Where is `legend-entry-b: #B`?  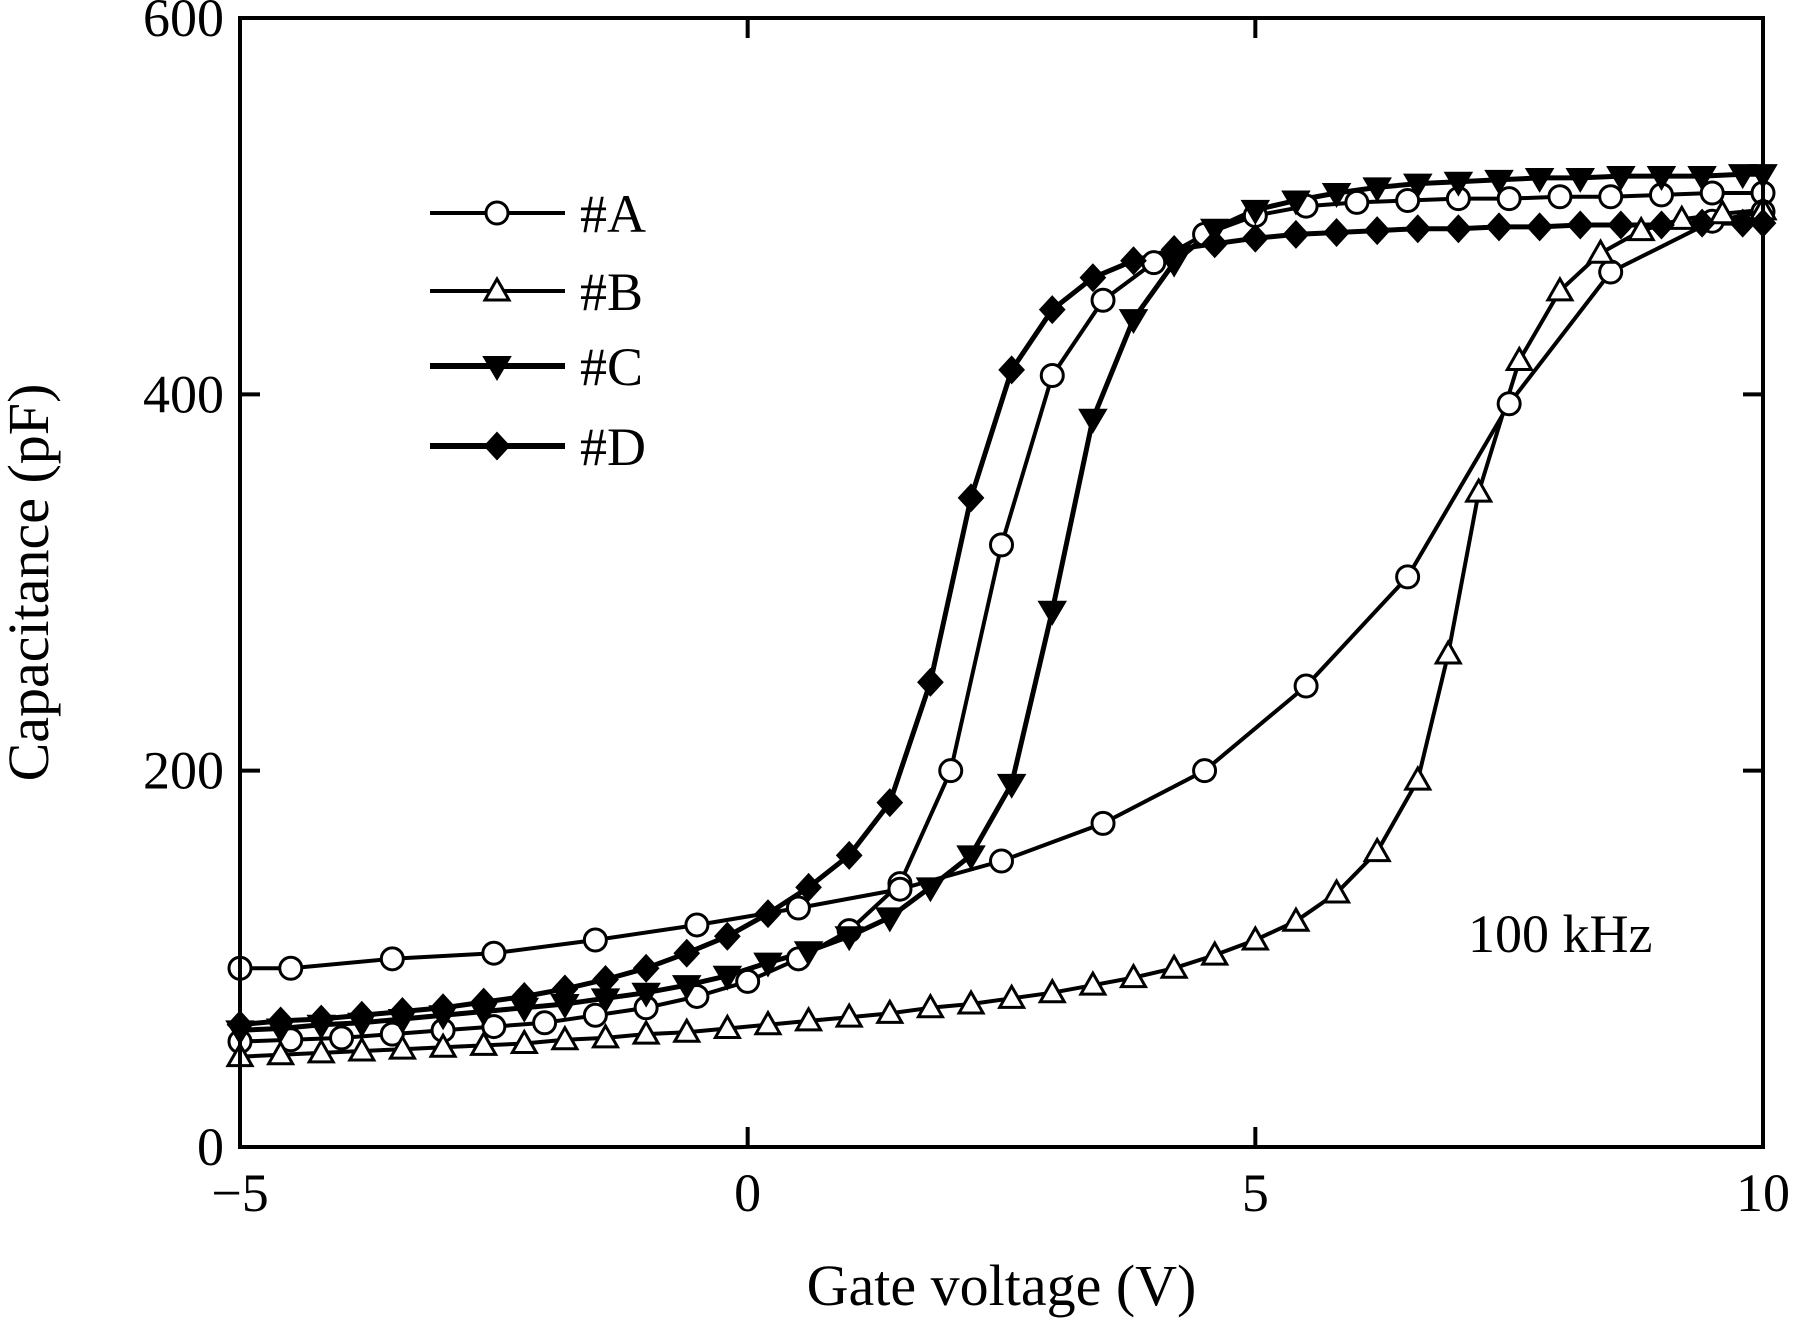 legend-entry-b: #B is located at coordinates (536, 292).